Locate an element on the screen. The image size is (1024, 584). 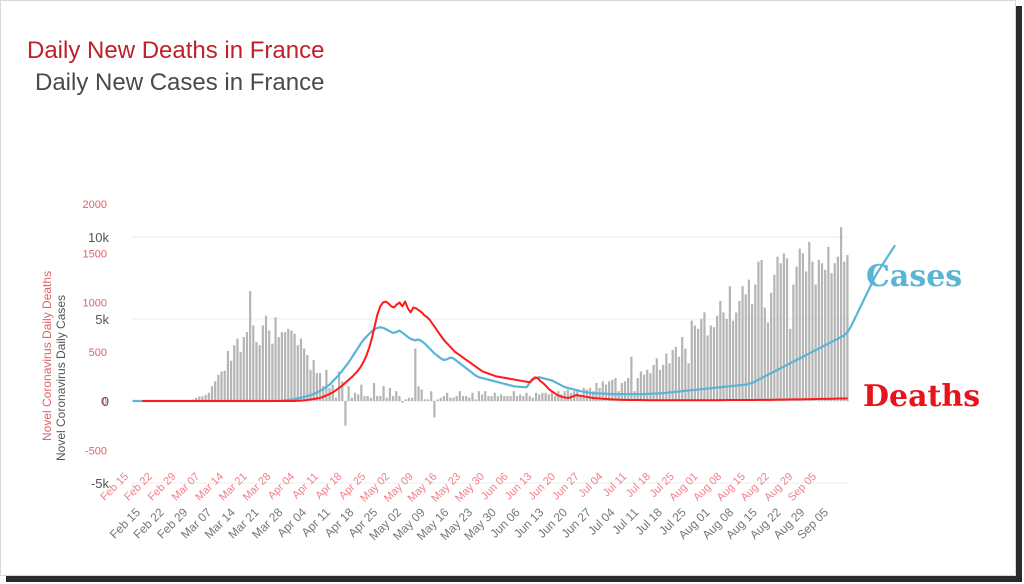
deaths-axis-tick-label: 1000 is located at coordinates (95, 304).